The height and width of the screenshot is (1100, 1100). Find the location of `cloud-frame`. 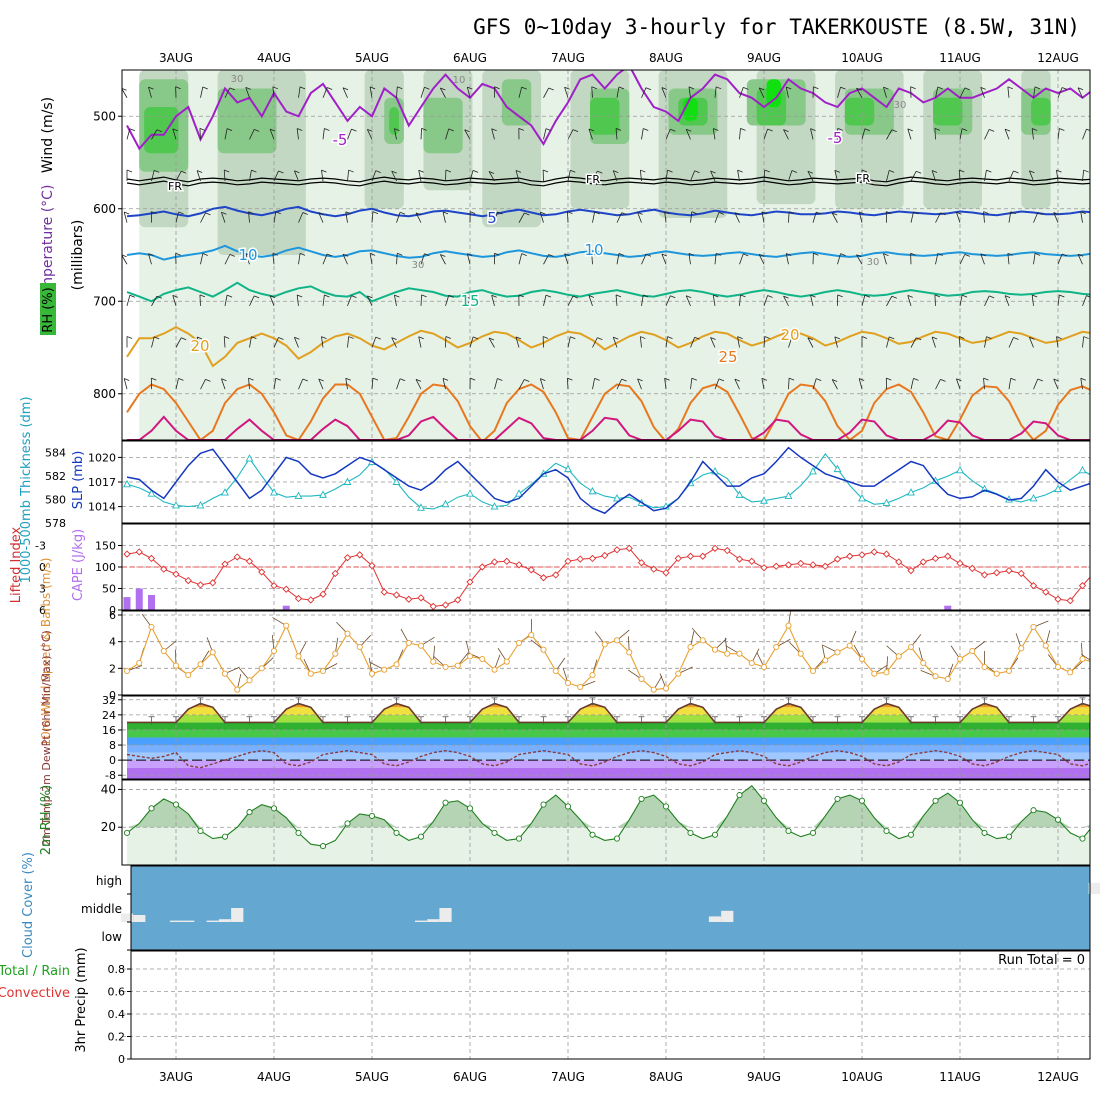

cloud-frame is located at coordinates (610, 908).